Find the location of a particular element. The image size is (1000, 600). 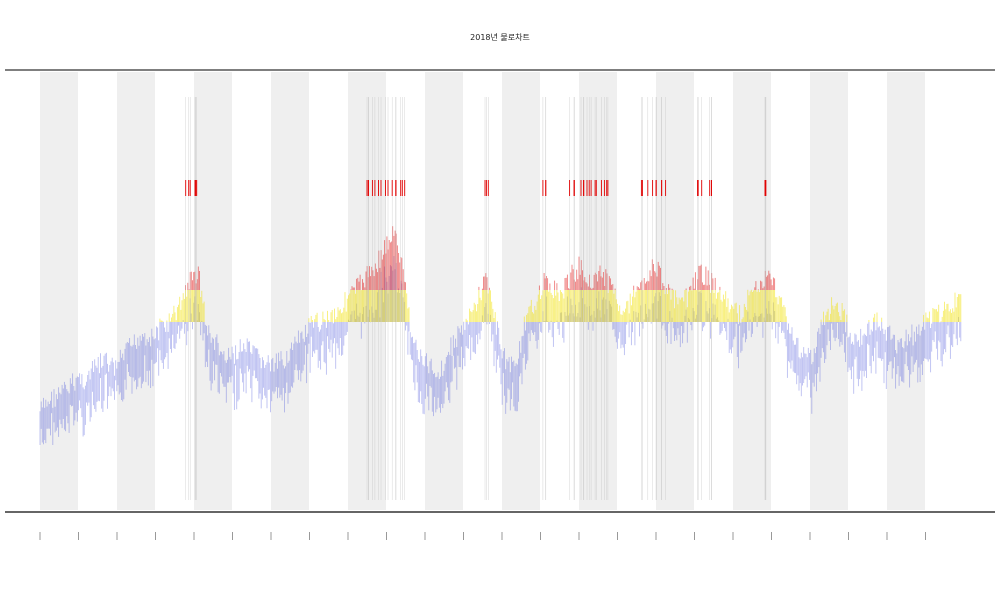

x-axis-ticks is located at coordinates (482, 536).